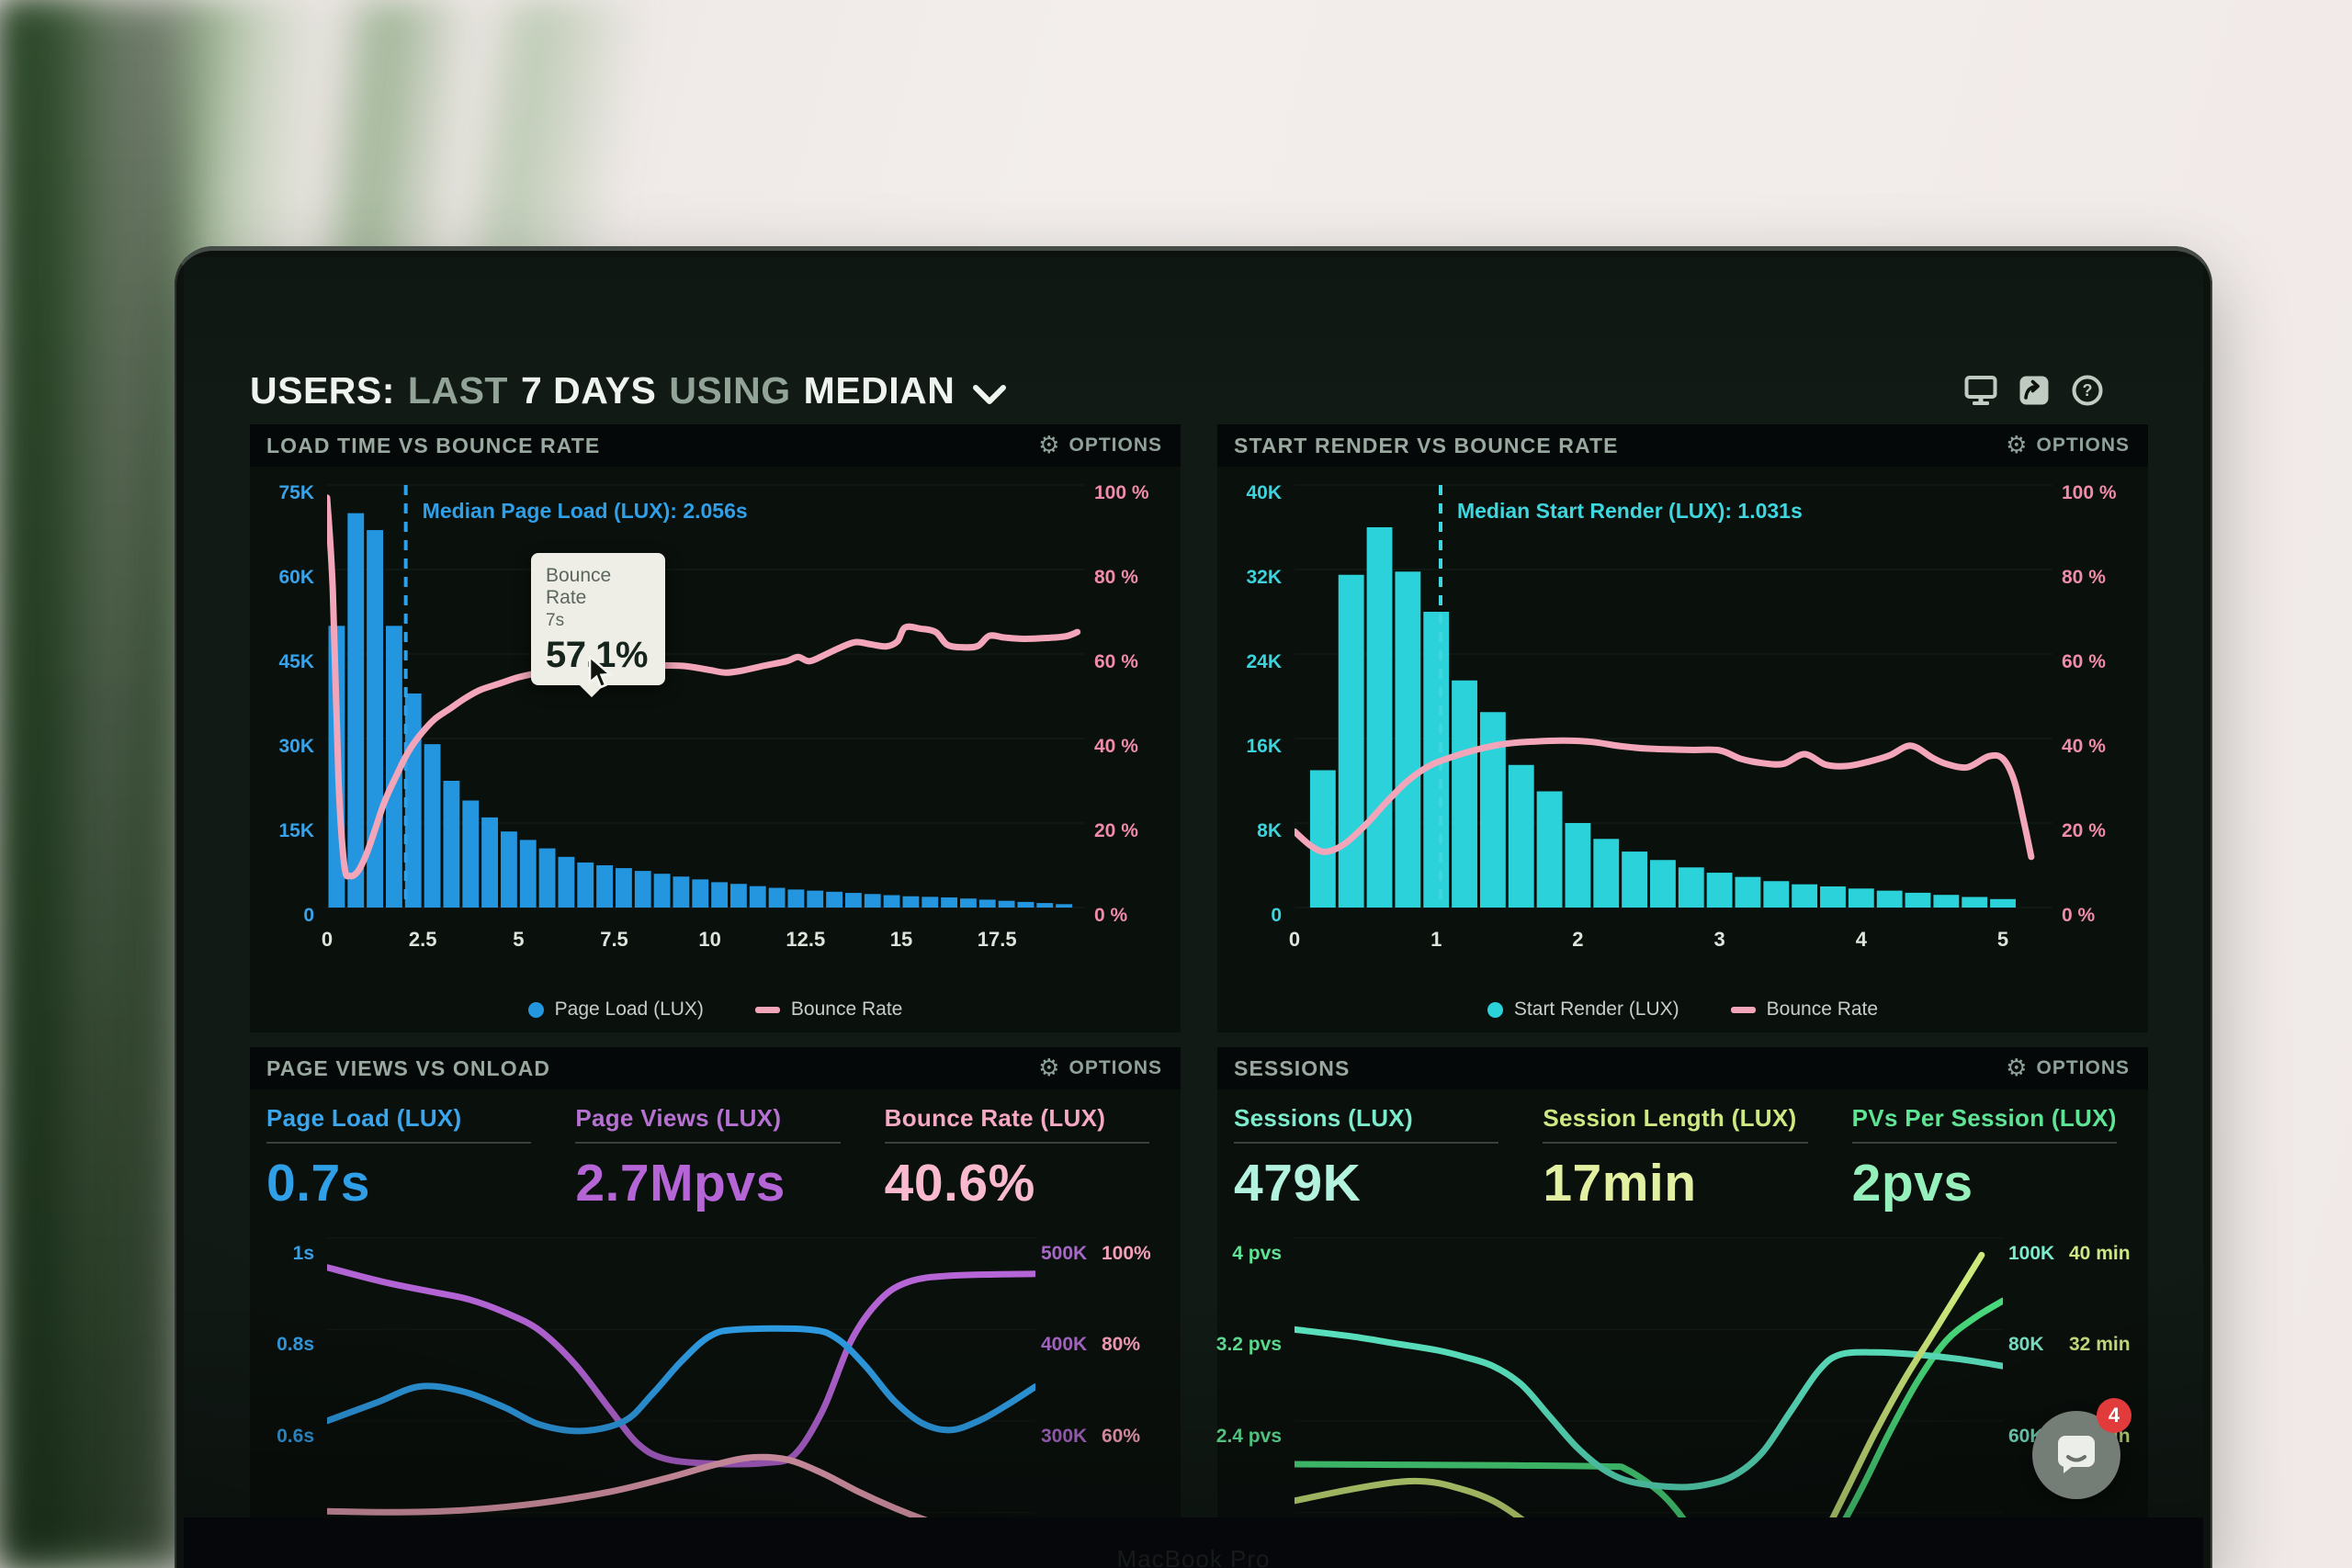  I want to click on axis-tick-label: 0.6s, so click(295, 1436).